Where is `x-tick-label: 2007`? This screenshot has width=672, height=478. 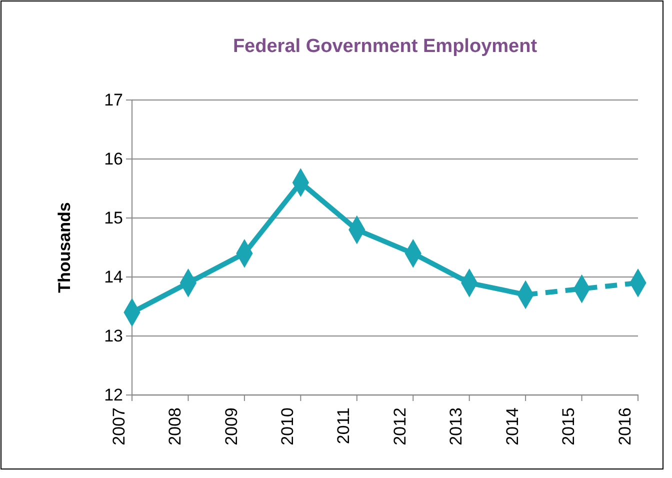 x-tick-label: 2007 is located at coordinates (118, 427).